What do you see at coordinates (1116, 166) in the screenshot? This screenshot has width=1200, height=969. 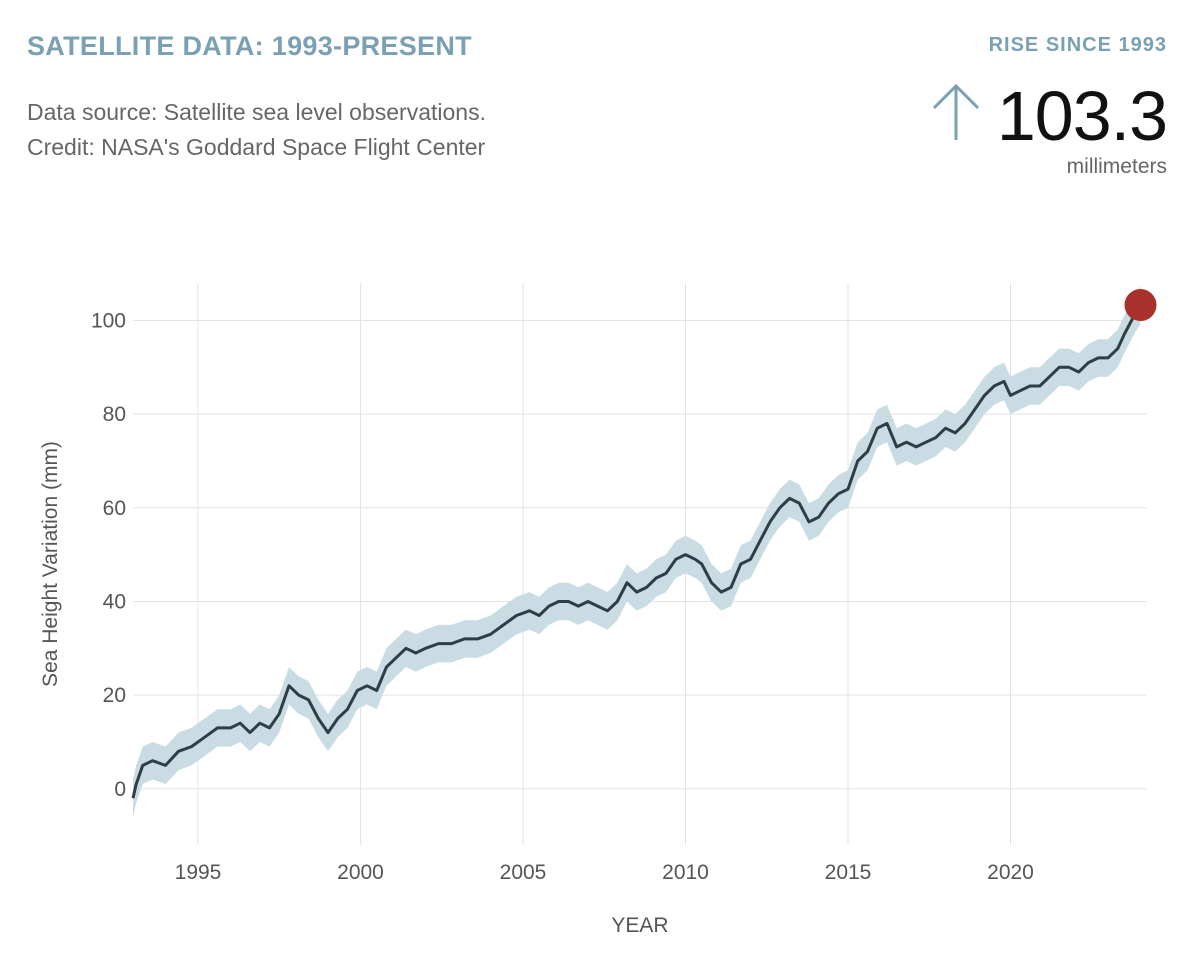 I see `rise-unit: millimeters` at bounding box center [1116, 166].